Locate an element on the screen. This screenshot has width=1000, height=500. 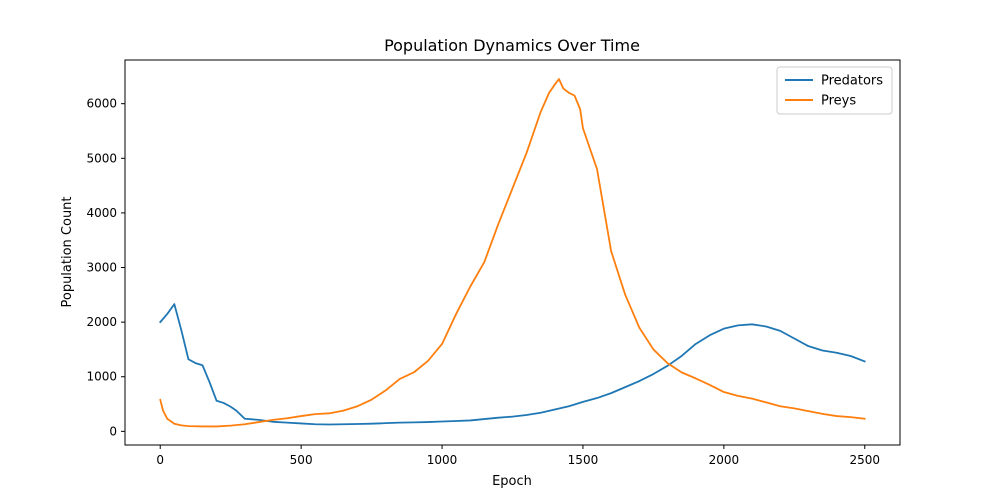
y-tick-label: 4000 is located at coordinates (101, 213).